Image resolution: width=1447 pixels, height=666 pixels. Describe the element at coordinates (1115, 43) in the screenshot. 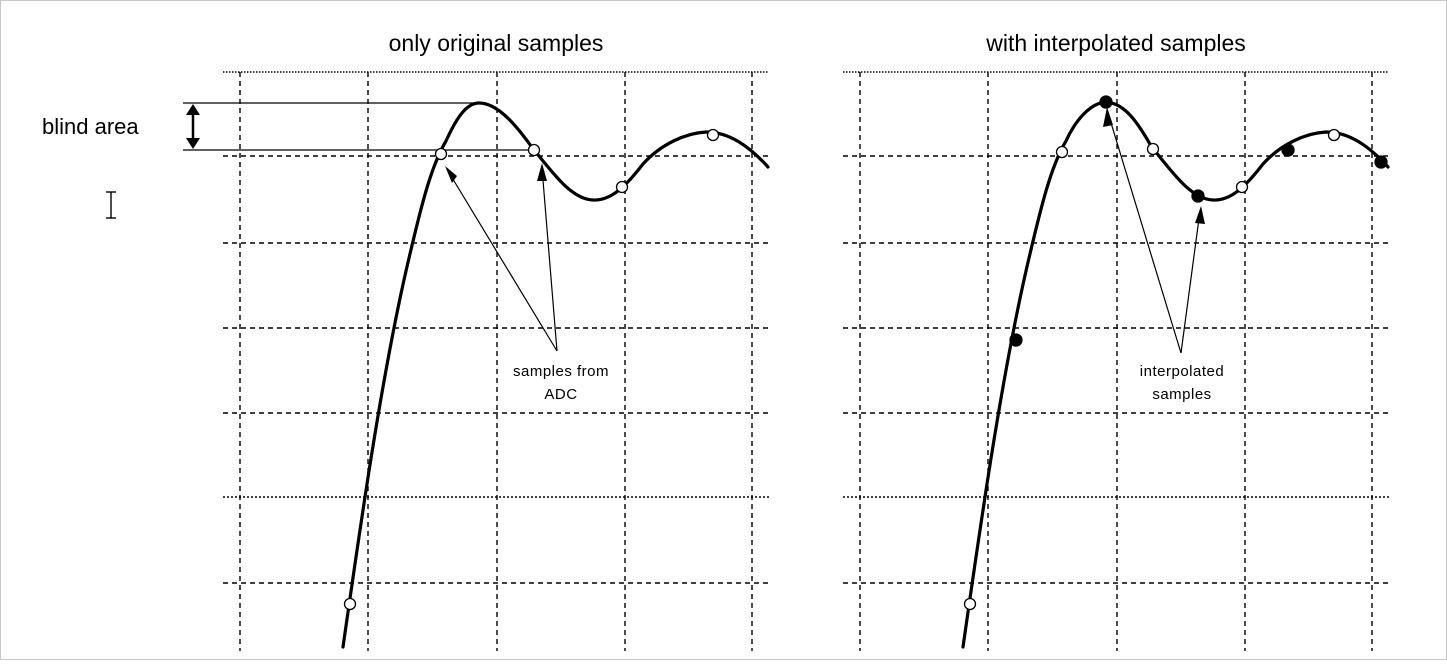

I see `right-panel-title: with interpolated samples` at that location.